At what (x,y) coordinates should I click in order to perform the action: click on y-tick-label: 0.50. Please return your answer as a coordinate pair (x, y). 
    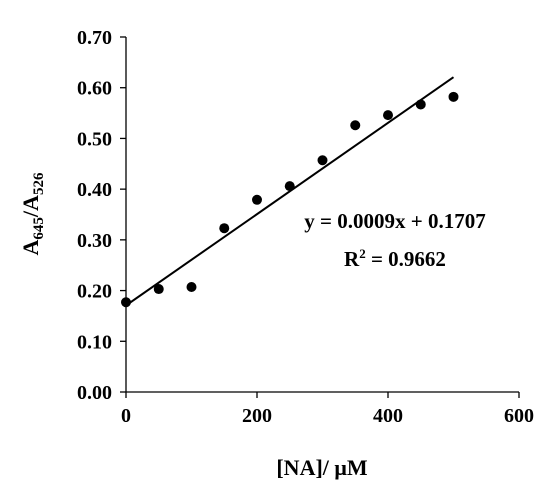
    Looking at the image, I should click on (94, 139).